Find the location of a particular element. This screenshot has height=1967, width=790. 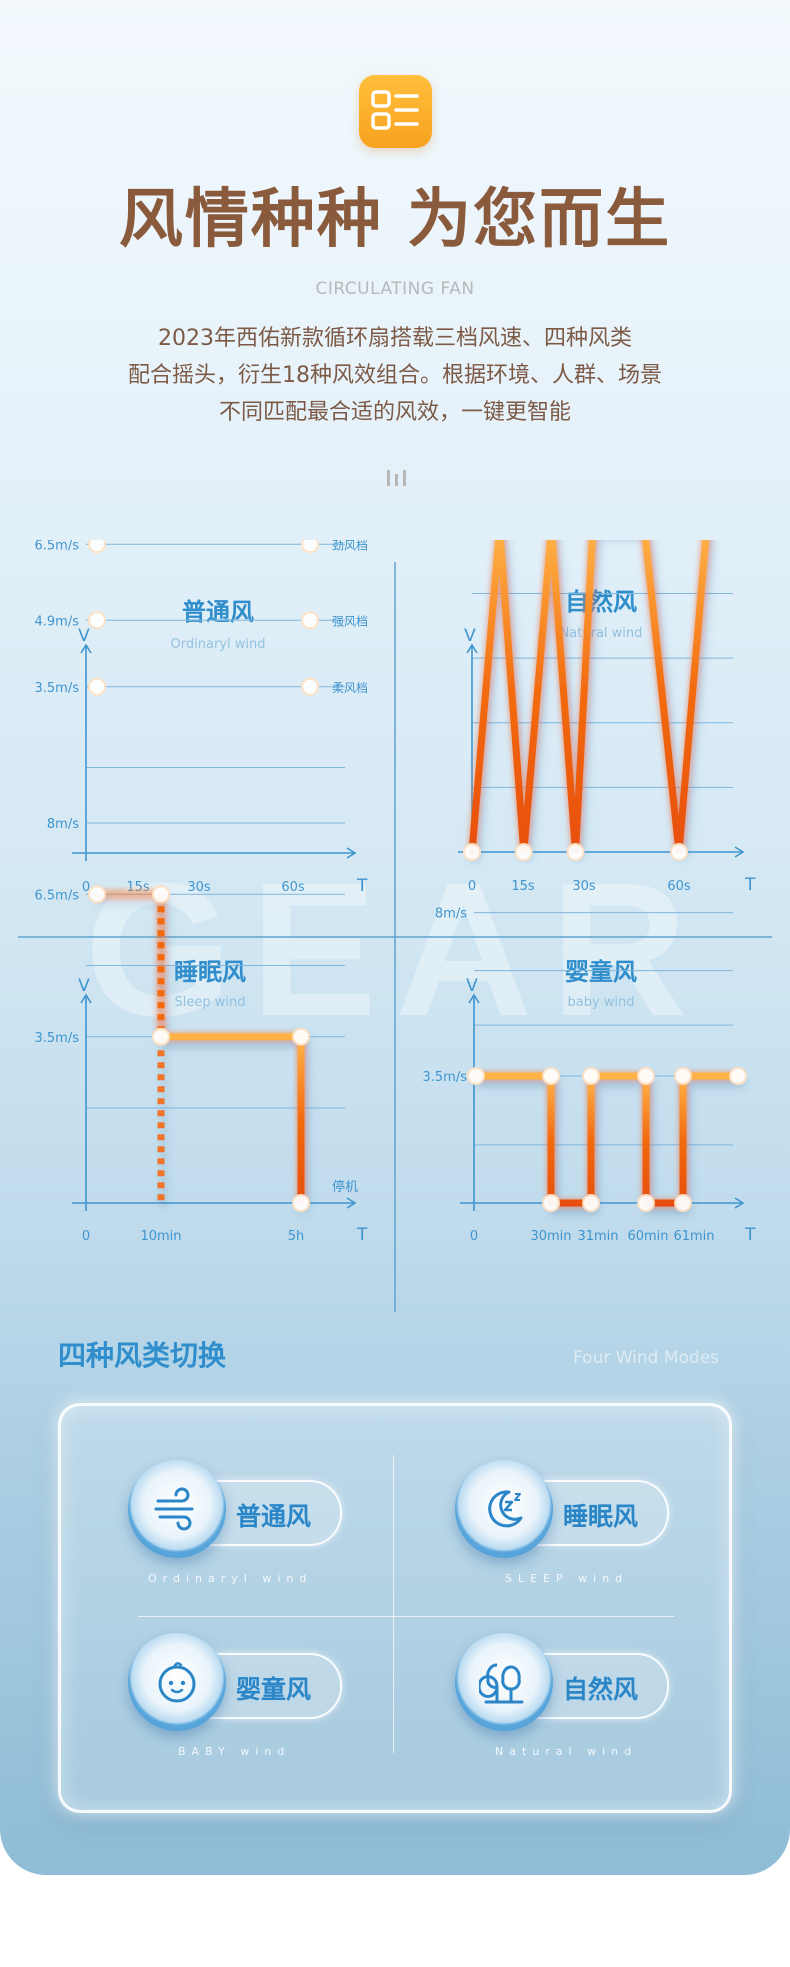

chart-subtitle: Sleep wind is located at coordinates (210, 1002).